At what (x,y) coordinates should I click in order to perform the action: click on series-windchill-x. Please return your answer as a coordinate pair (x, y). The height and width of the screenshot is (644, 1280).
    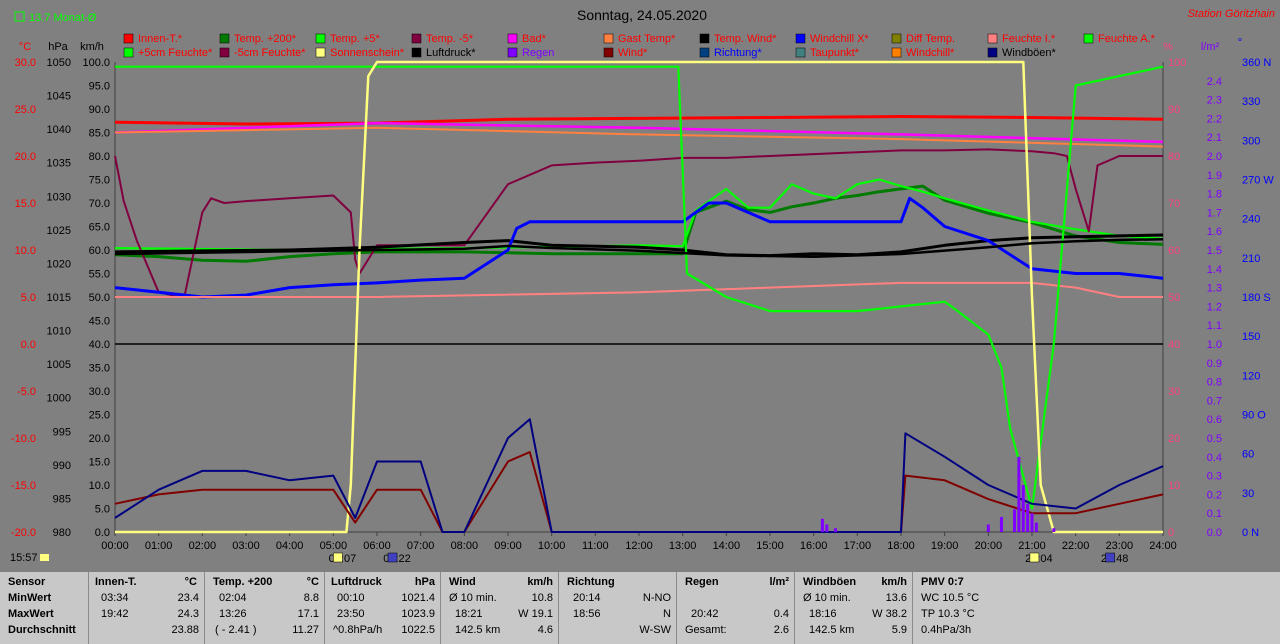
    Looking at the image, I should click on (639, 247).